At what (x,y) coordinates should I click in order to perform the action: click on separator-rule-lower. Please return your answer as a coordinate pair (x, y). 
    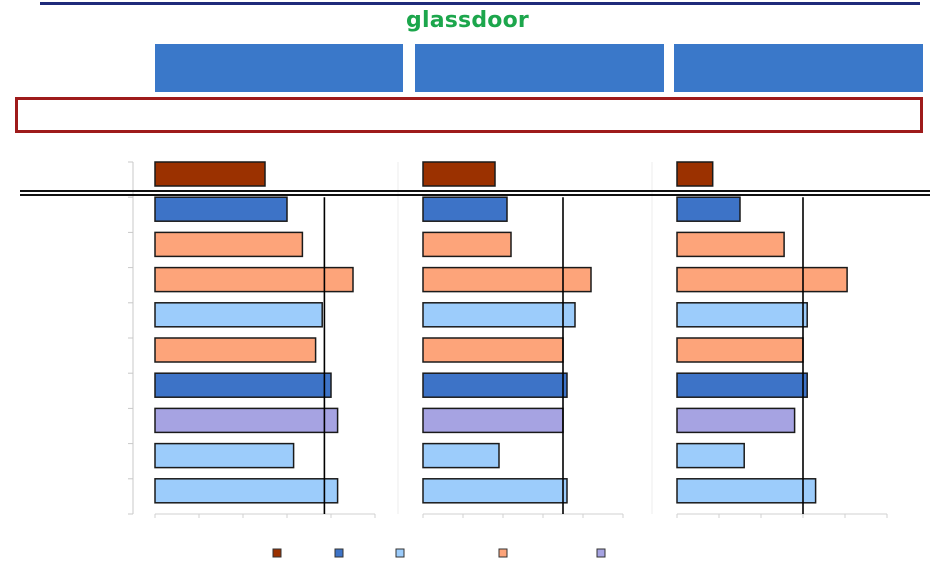
    Looking at the image, I should click on (475, 195).